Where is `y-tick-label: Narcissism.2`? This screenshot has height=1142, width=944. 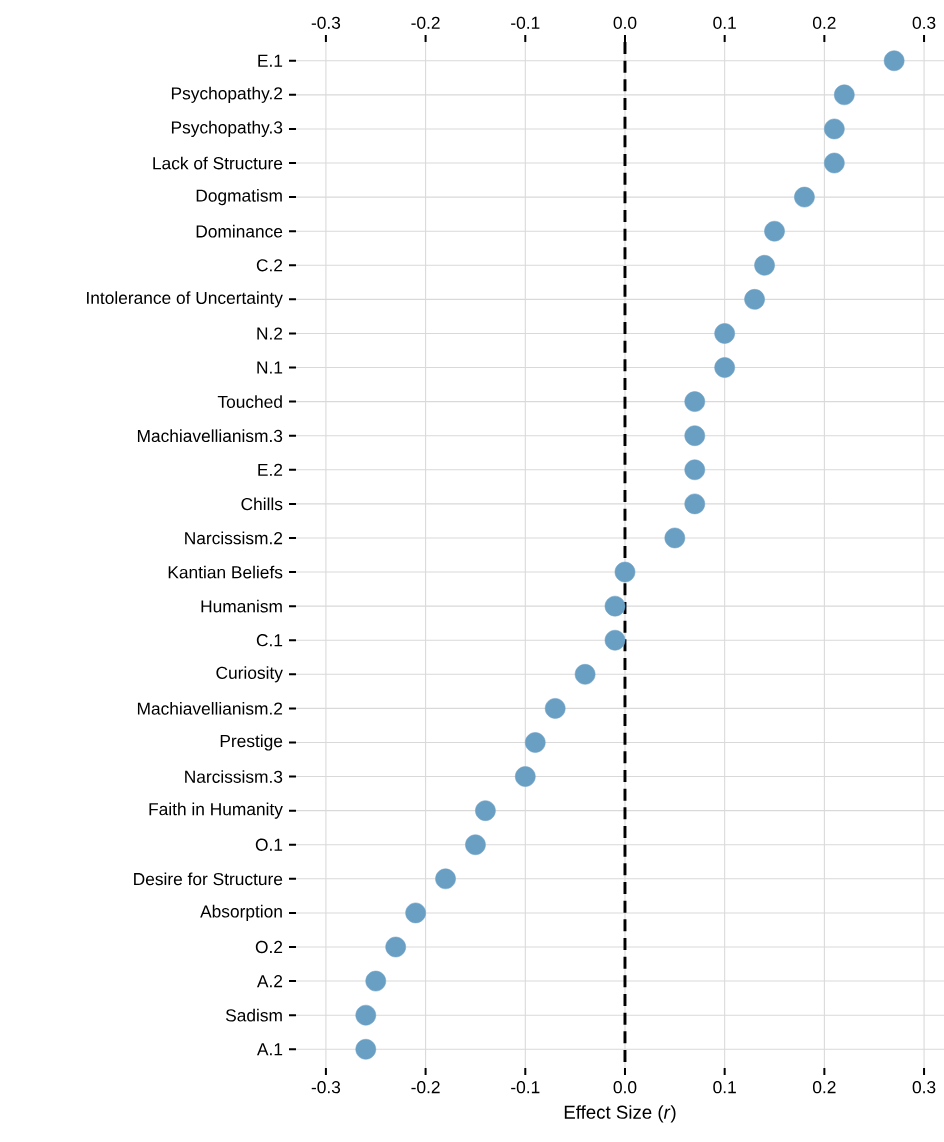 y-tick-label: Narcissism.2 is located at coordinates (234, 538).